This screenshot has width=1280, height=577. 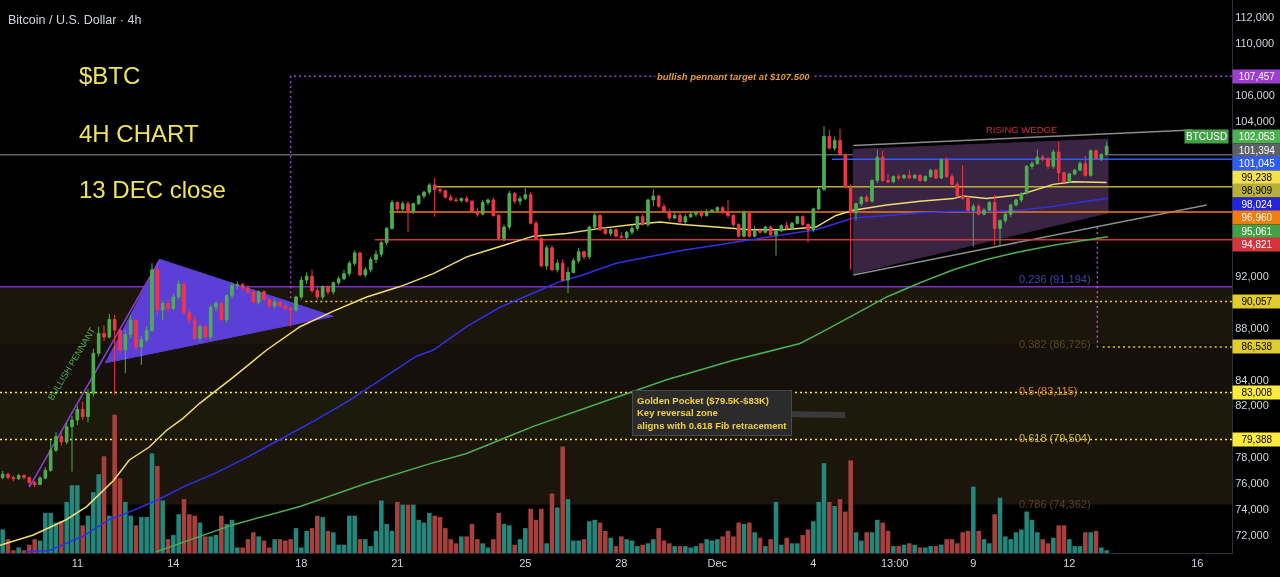 I want to click on x-tick-label: 18, so click(x=301, y=563).